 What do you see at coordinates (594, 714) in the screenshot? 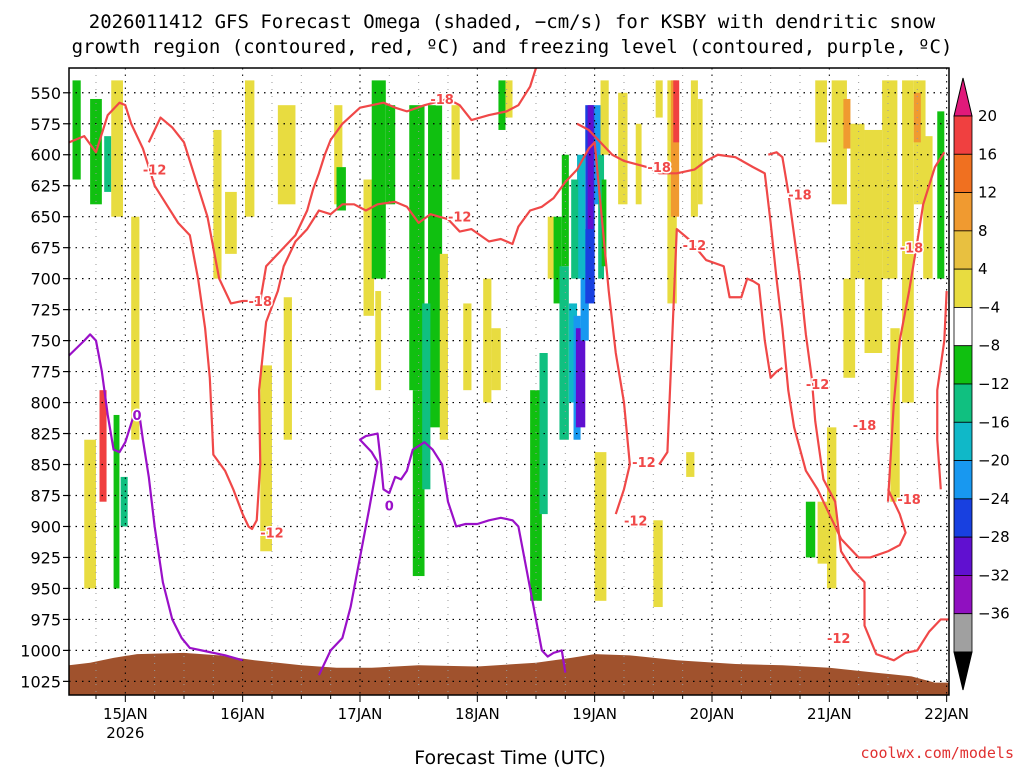
I see `x-tick-label: 19JAN` at bounding box center [594, 714].